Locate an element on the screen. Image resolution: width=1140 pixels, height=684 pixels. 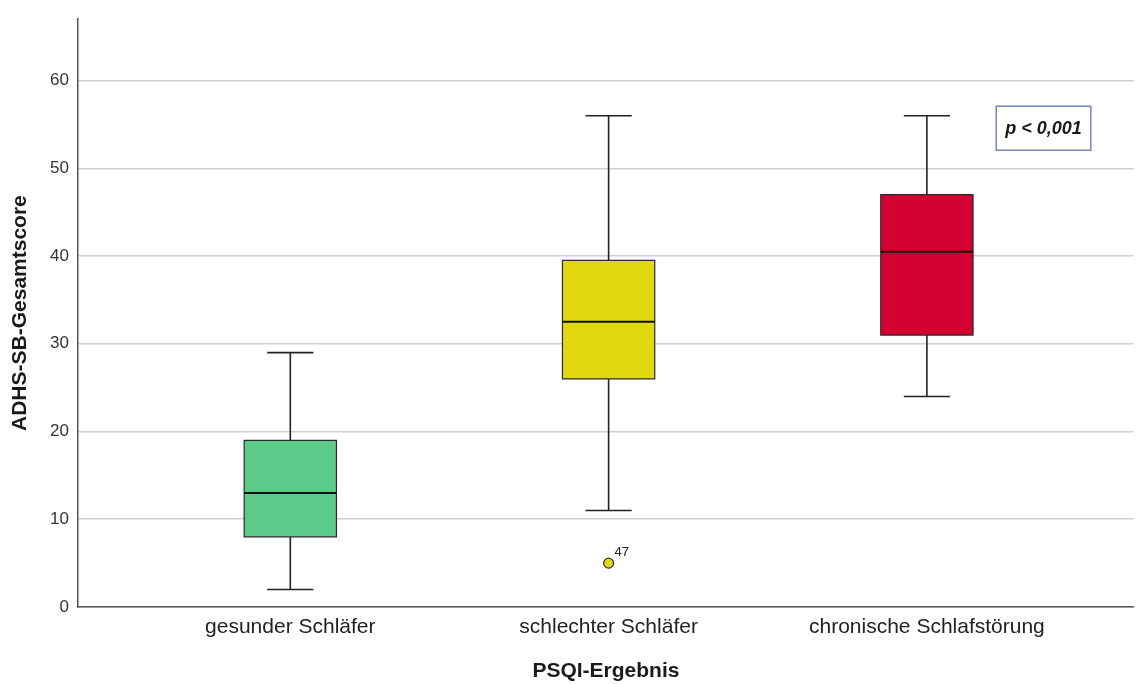
y-tick-label: 40 is located at coordinates (59, 255).